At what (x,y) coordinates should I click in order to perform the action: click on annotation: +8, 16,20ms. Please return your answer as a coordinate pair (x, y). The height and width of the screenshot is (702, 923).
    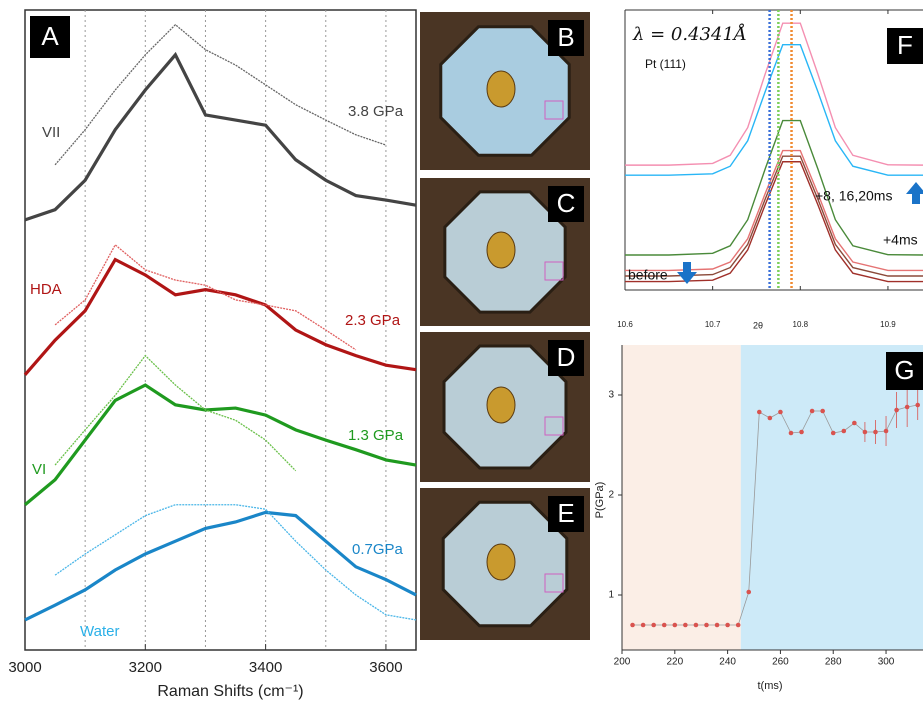
    Looking at the image, I should click on (853, 196).